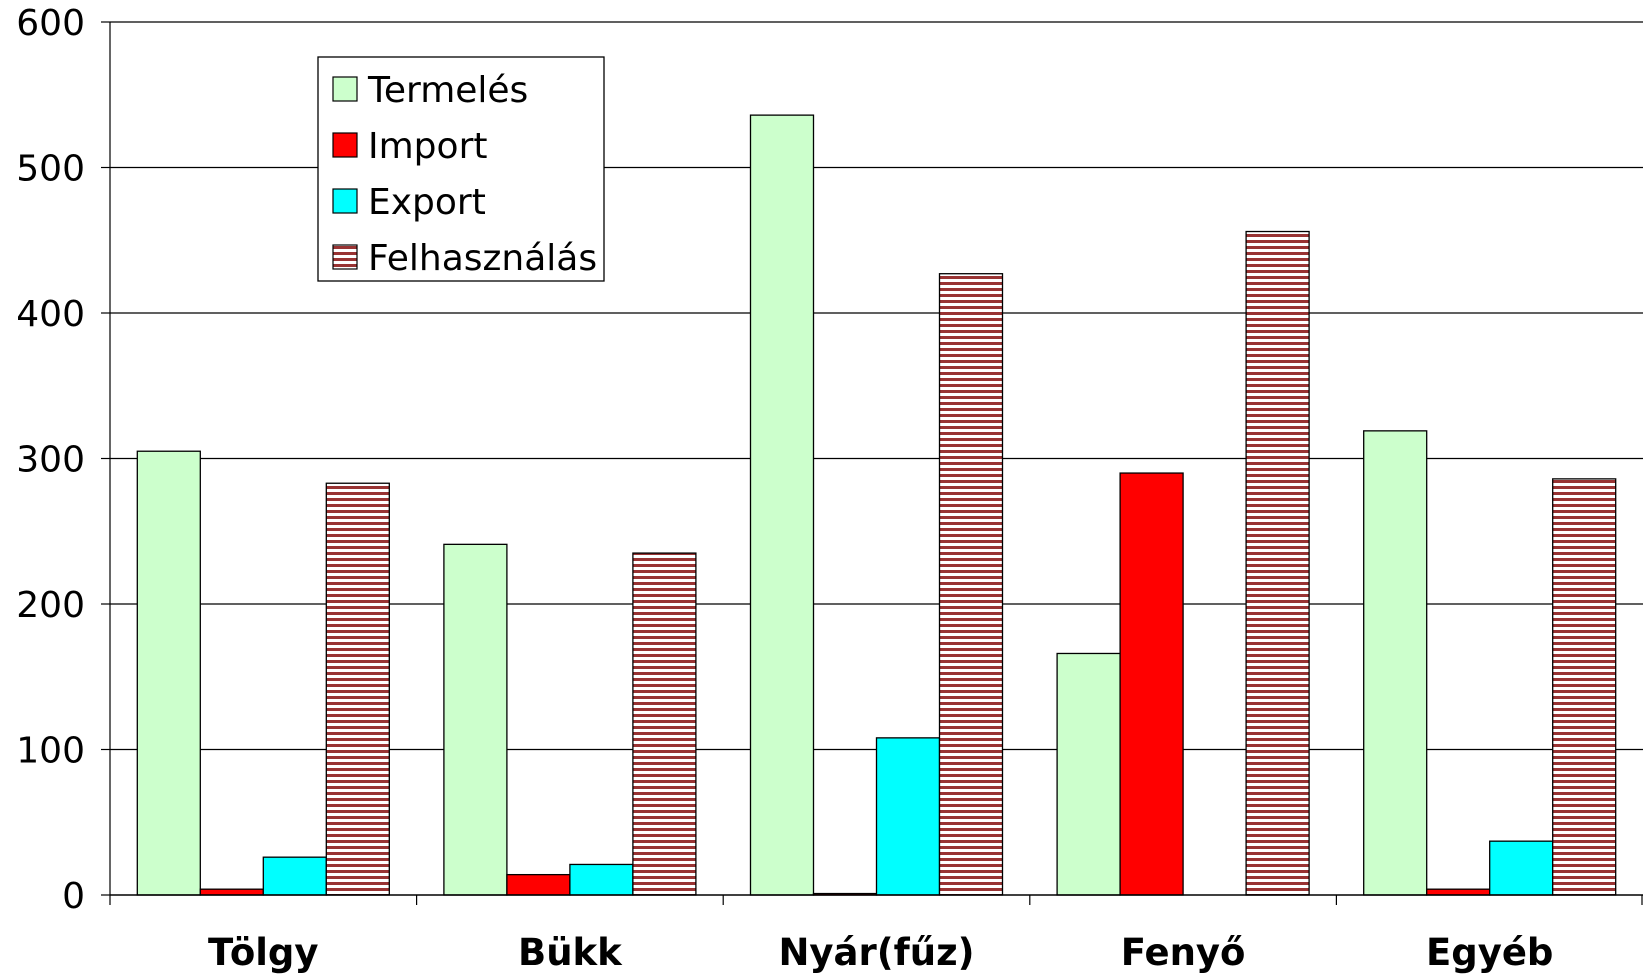  What do you see at coordinates (50, 751) in the screenshot?
I see `y-tick-label: 100` at bounding box center [50, 751].